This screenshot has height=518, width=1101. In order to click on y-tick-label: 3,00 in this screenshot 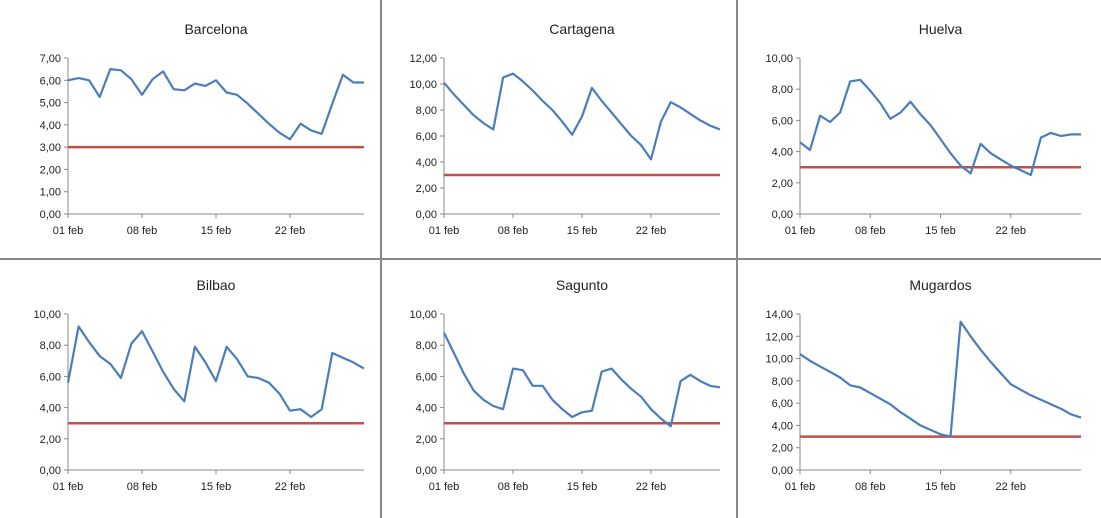, I will do `click(50, 148)`.